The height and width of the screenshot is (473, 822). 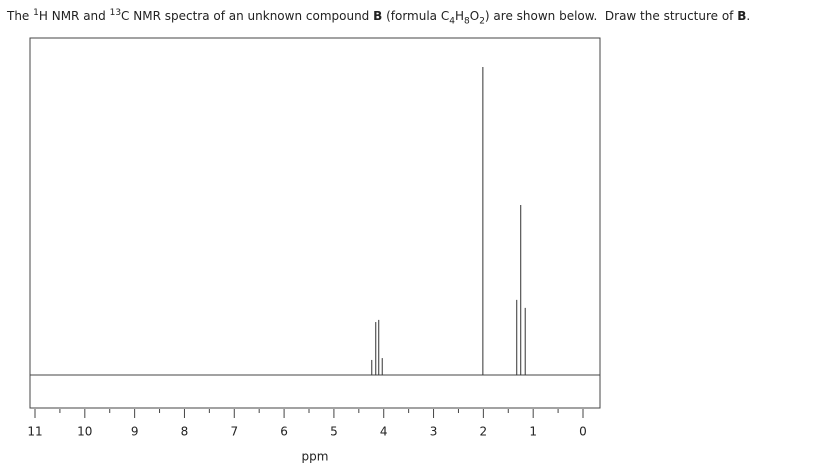 I want to click on x-tick-label: 6, so click(x=284, y=432).